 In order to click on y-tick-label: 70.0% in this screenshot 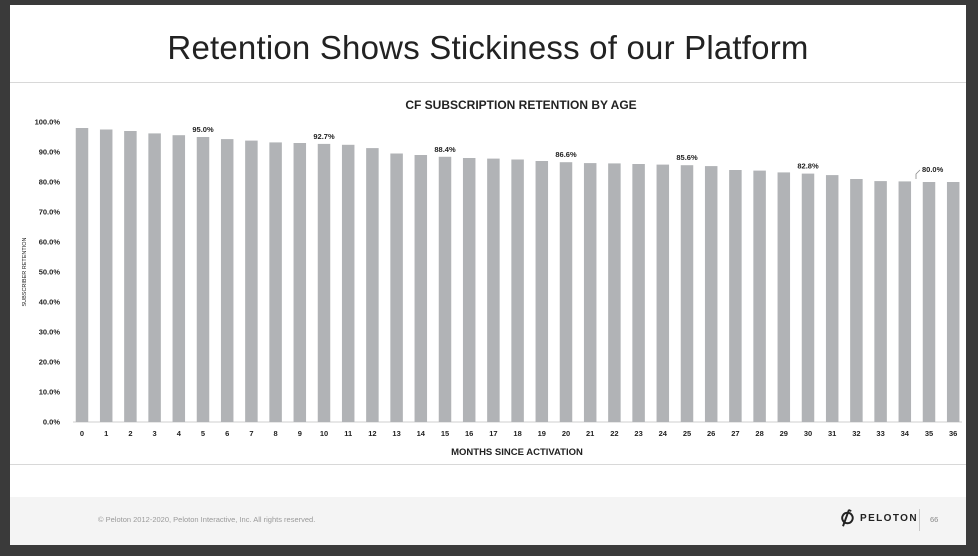, I will do `click(50, 212)`.